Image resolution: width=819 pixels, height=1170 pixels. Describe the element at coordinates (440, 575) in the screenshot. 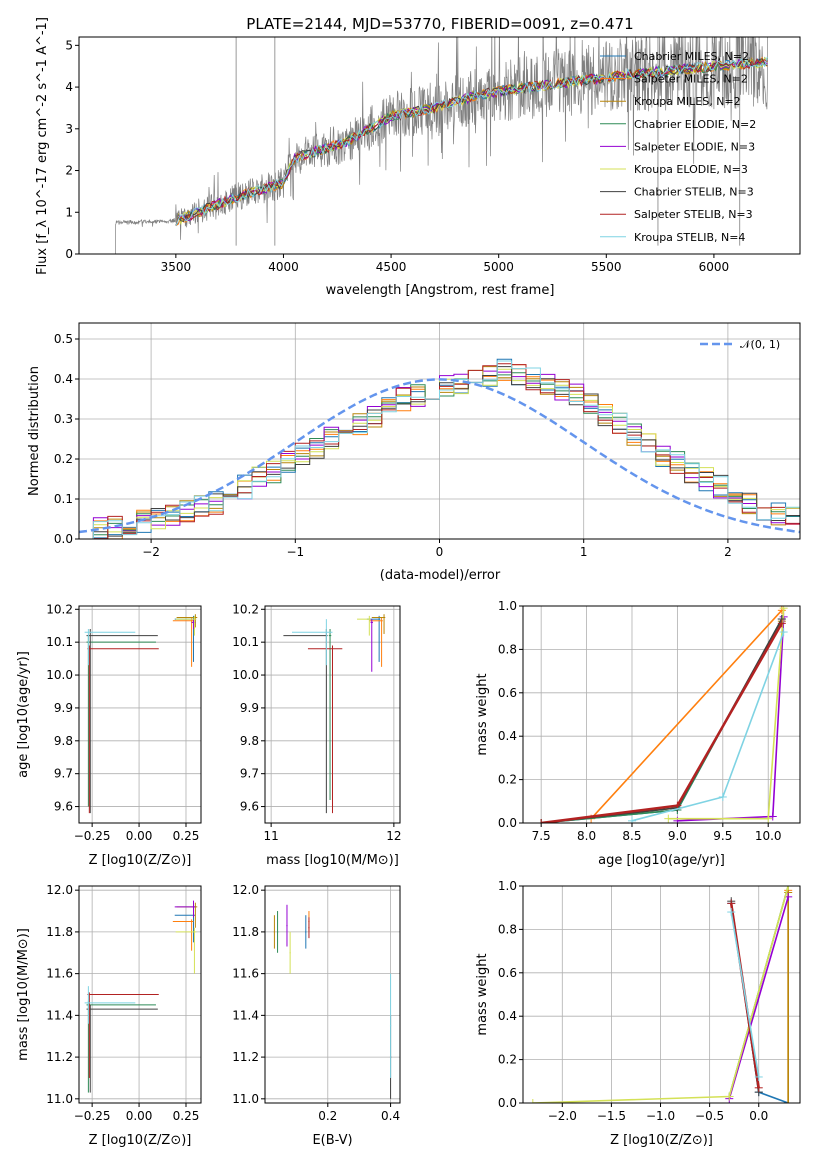

I see `x-axis-label: (data-model)/error` at that location.